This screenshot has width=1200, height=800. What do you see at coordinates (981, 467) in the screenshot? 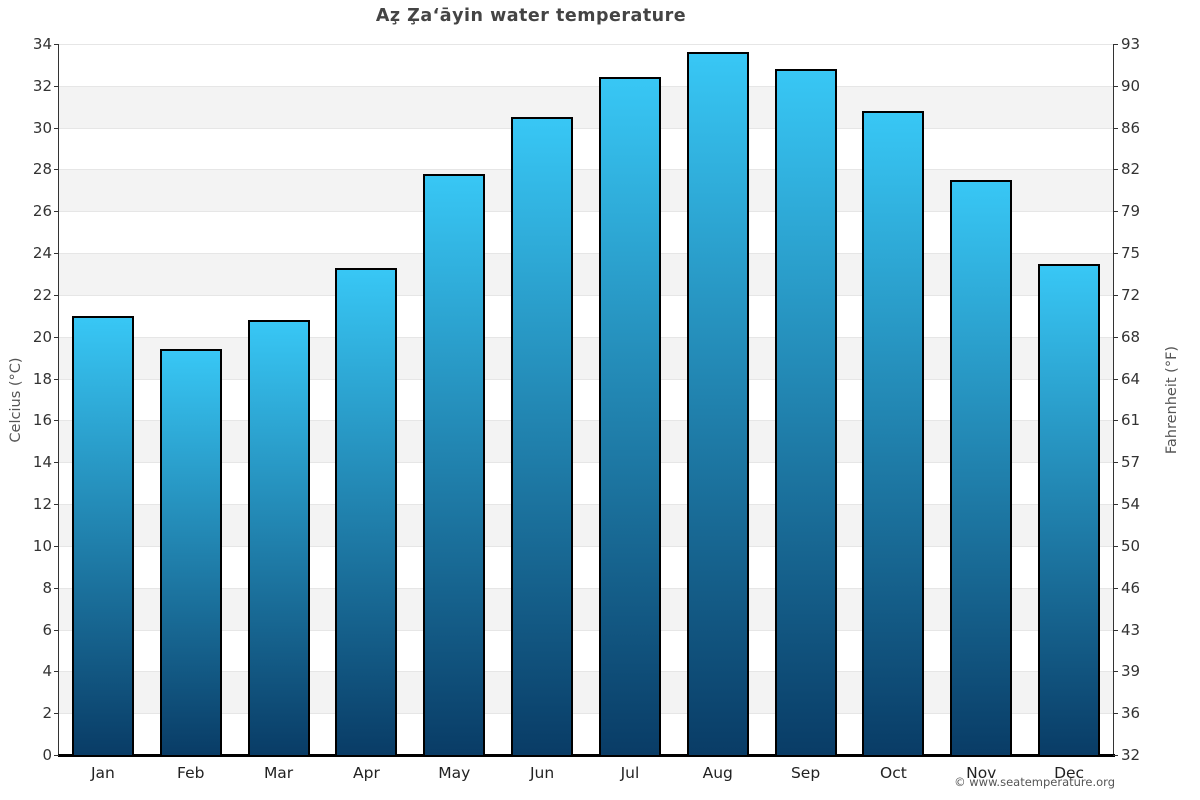
I see `bar-nov` at bounding box center [981, 467].